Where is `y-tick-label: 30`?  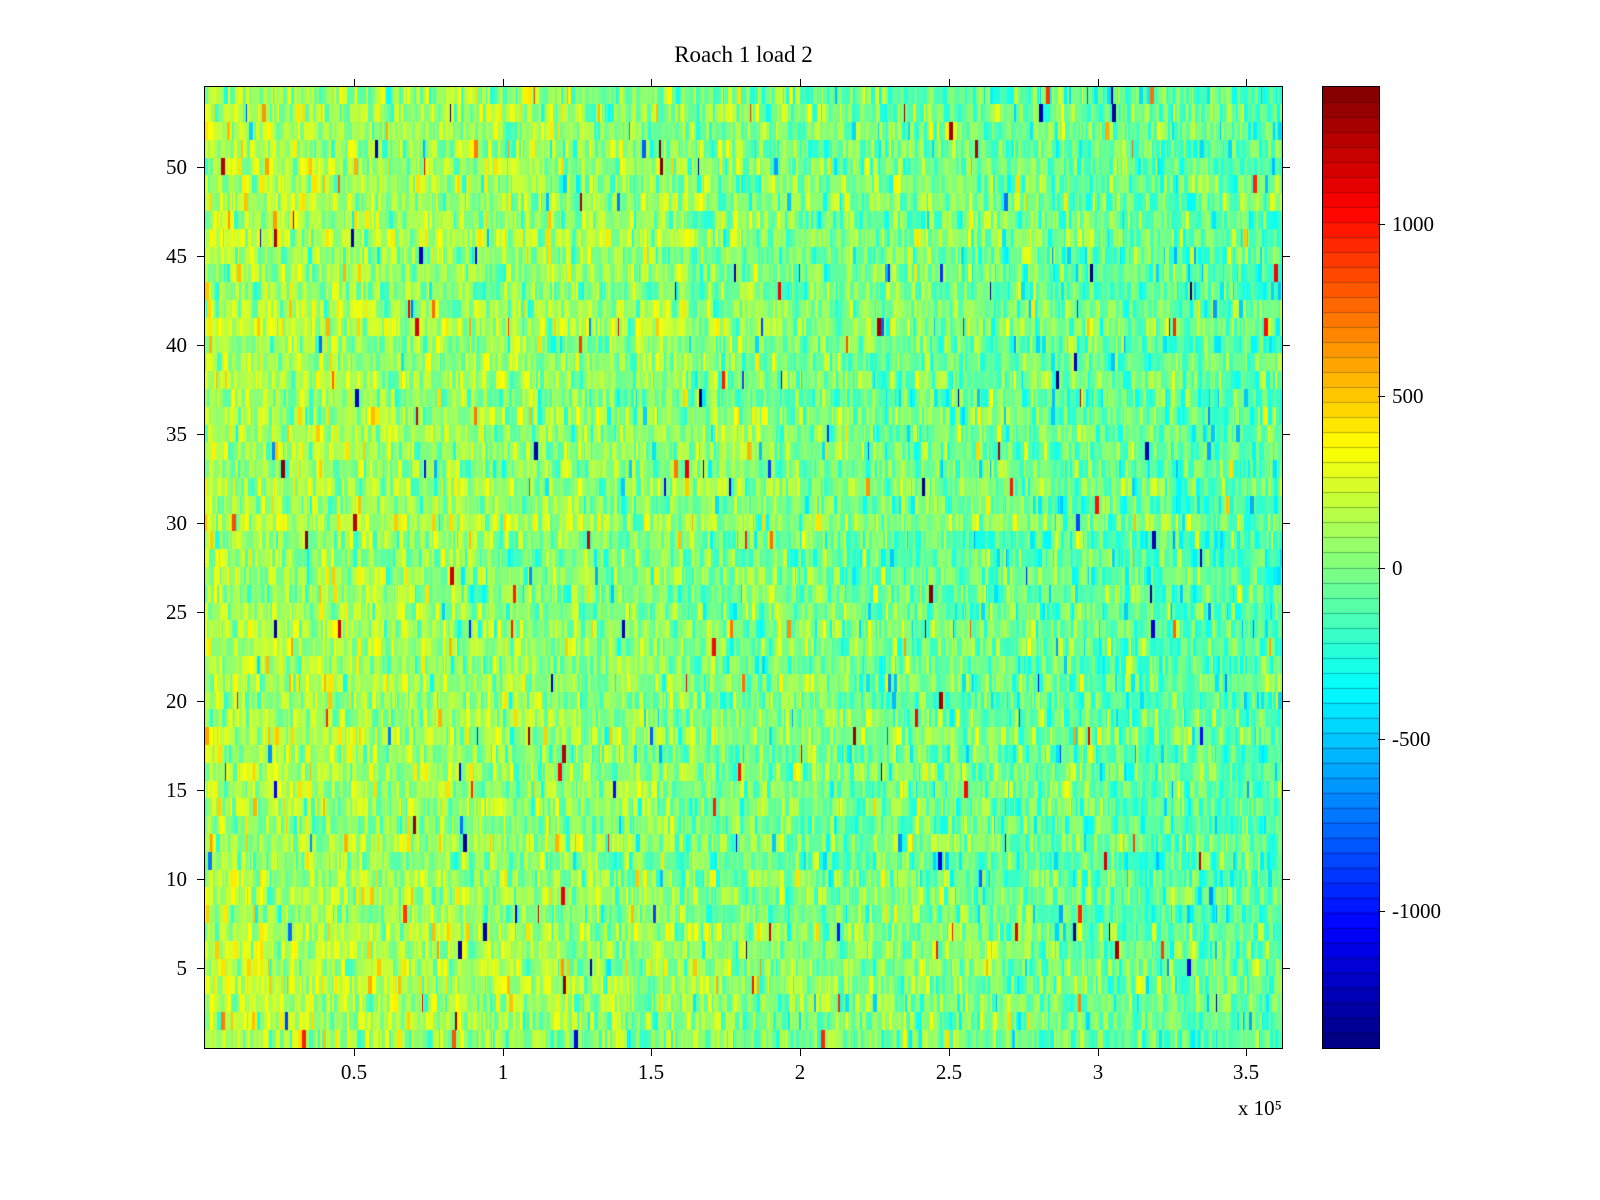
y-tick-label: 30 is located at coordinates (176, 523).